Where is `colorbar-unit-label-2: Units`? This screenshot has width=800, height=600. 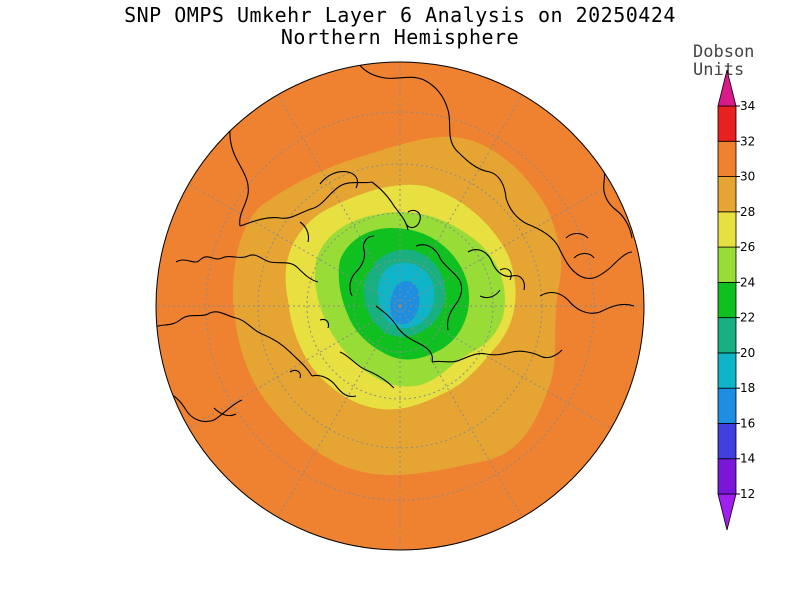
colorbar-unit-label-2: Units is located at coordinates (719, 70).